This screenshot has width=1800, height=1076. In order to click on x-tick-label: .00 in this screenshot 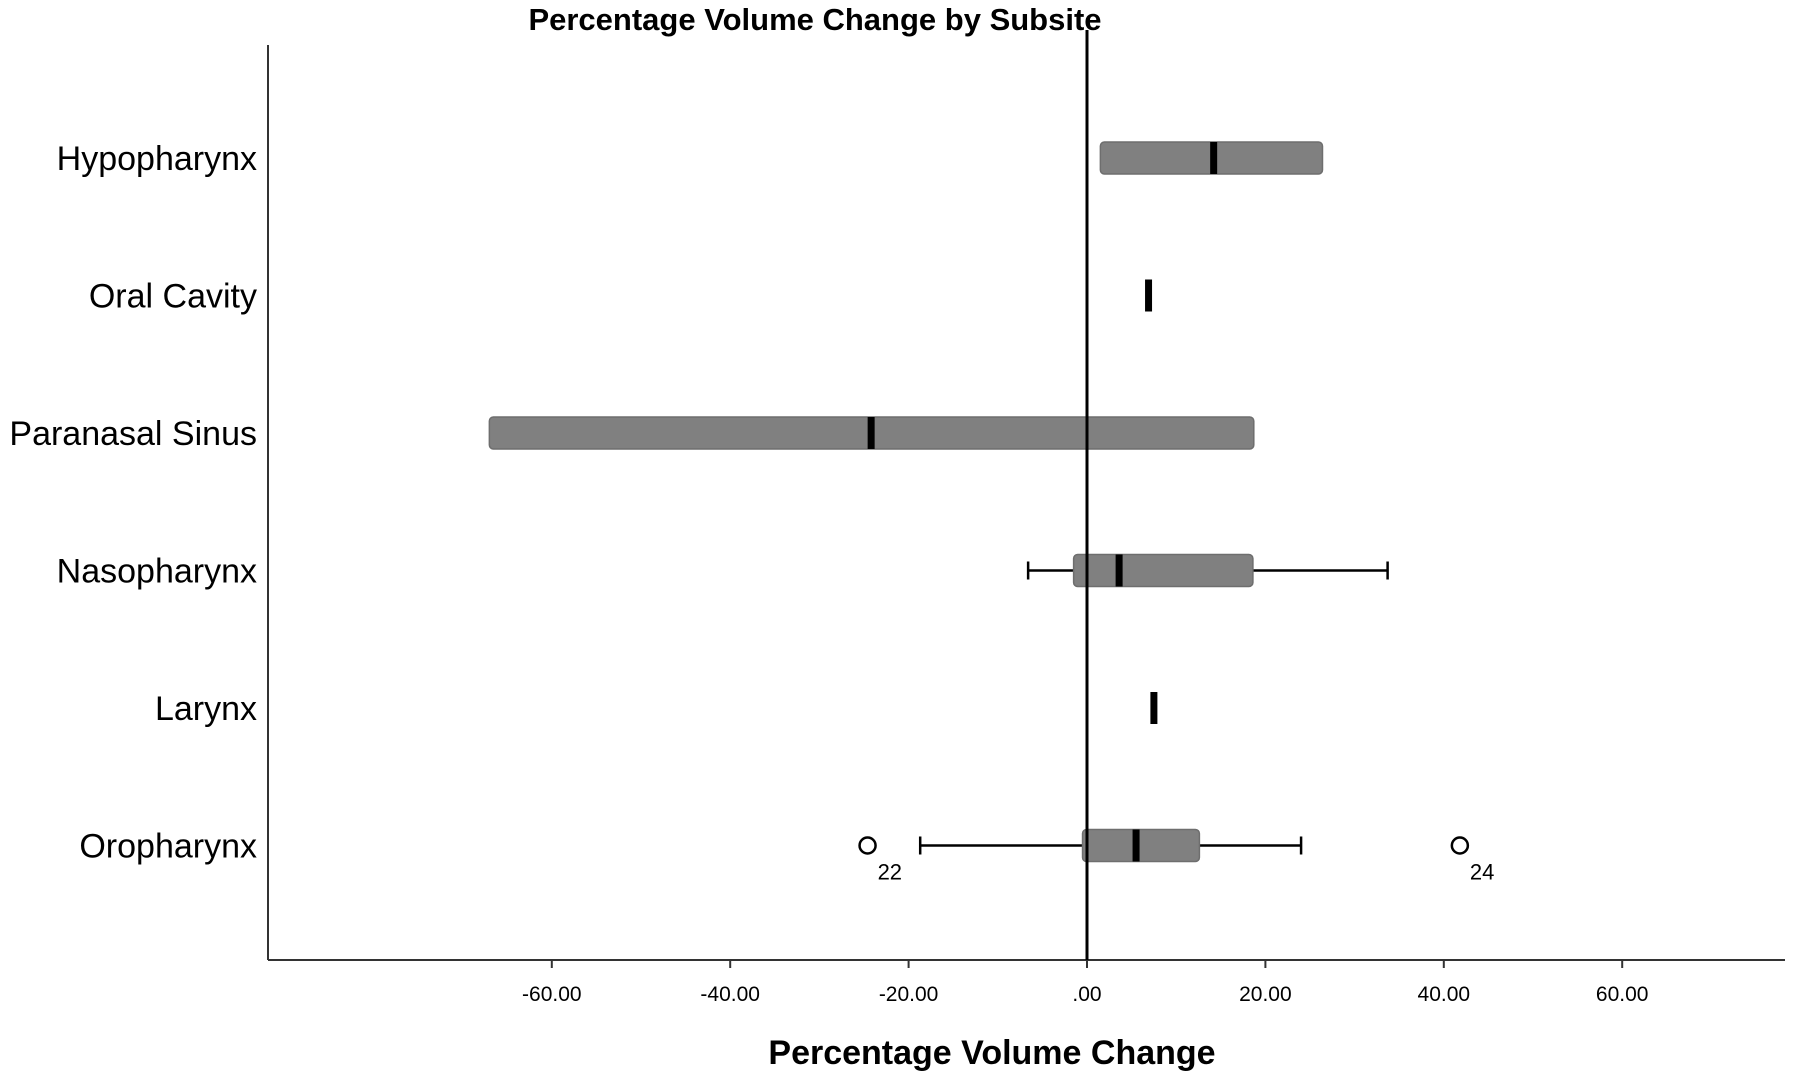, I will do `click(1086, 994)`.